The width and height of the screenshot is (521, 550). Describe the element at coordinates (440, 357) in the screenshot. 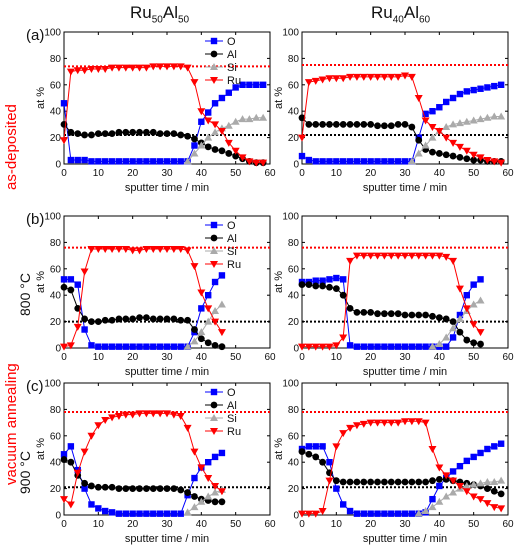

I see `x-tick-label: 40` at that location.